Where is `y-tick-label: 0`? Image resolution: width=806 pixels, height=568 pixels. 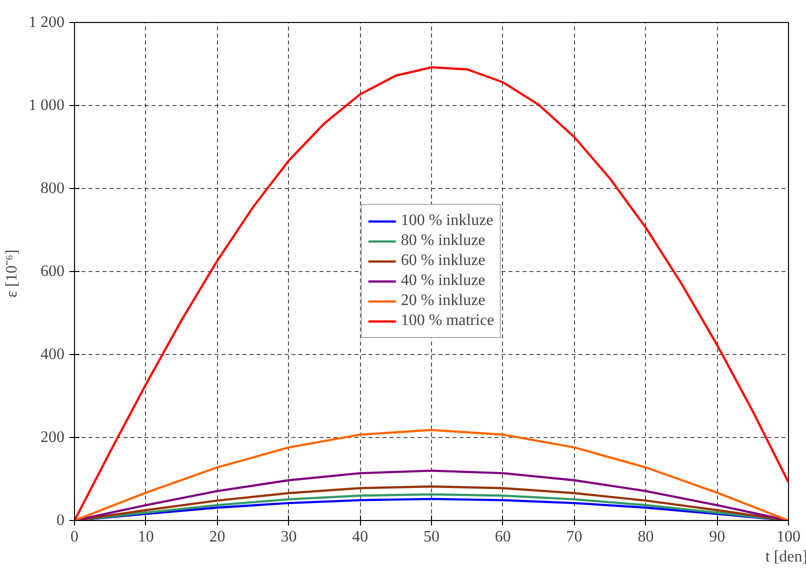 y-tick-label: 0 is located at coordinates (60, 520).